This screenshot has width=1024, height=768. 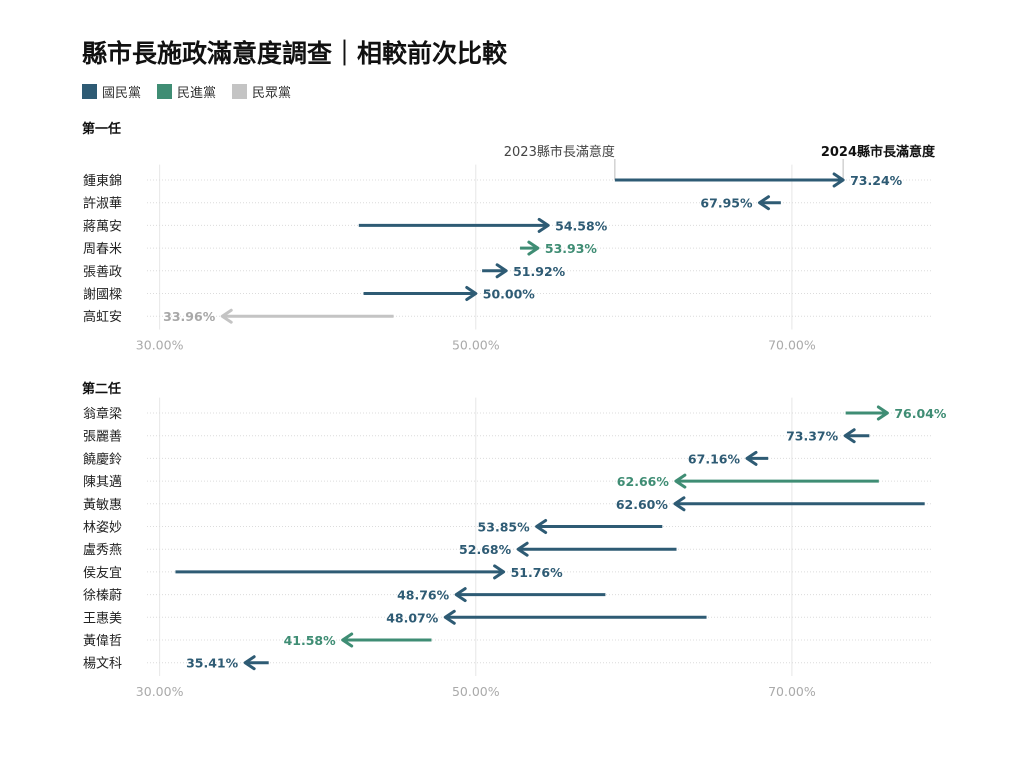 I want to click on value-label: 50.00%, so click(x=509, y=294).